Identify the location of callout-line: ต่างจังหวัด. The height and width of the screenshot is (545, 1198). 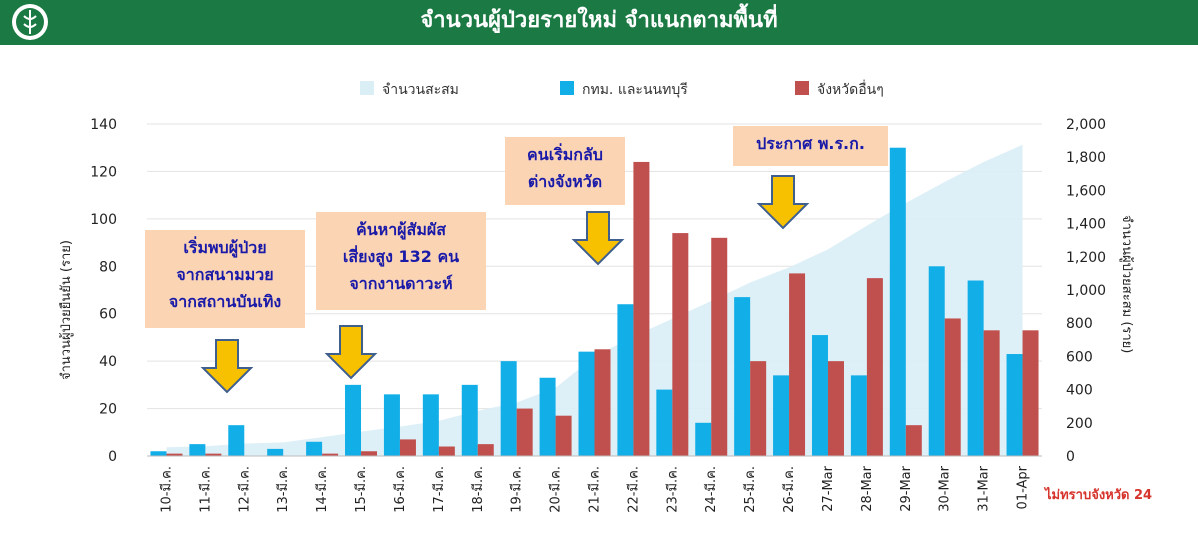
(565, 181).